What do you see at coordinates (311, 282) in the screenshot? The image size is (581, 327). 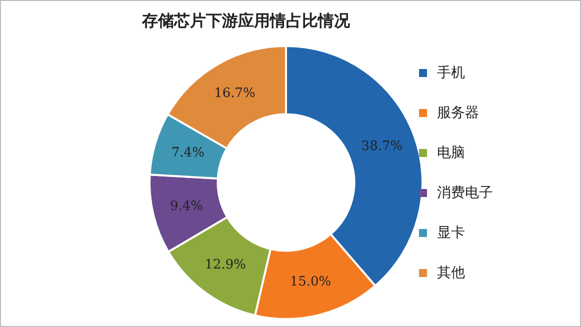 I see `data-label: 15.0%` at bounding box center [311, 282].